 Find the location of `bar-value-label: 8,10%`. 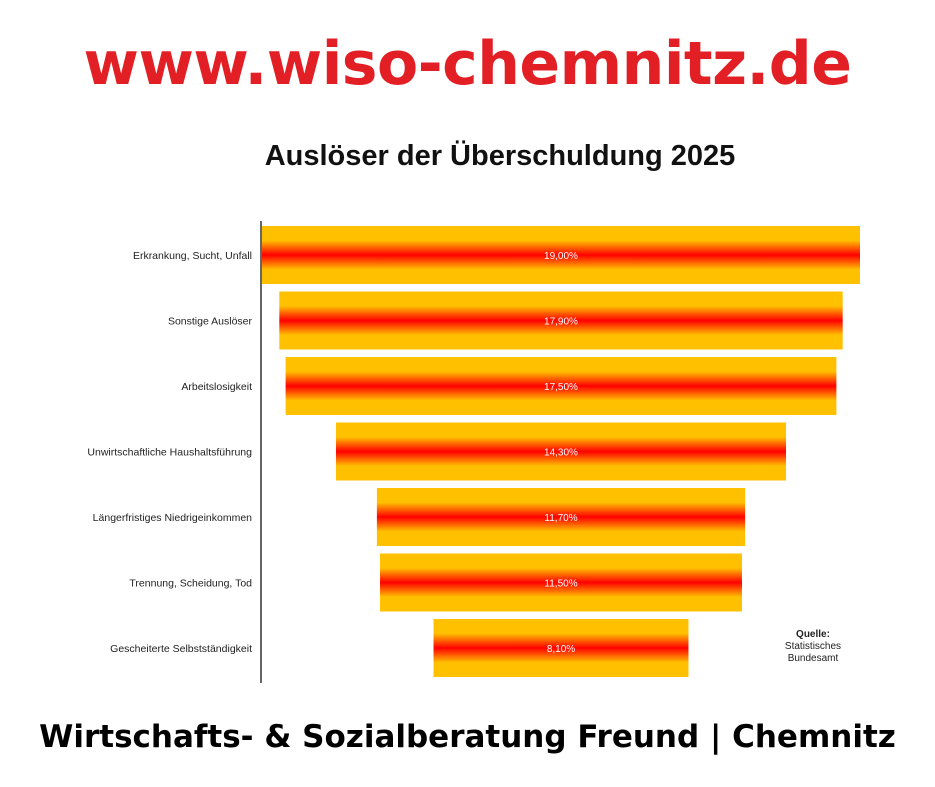

bar-value-label: 8,10% is located at coordinates (561, 649).